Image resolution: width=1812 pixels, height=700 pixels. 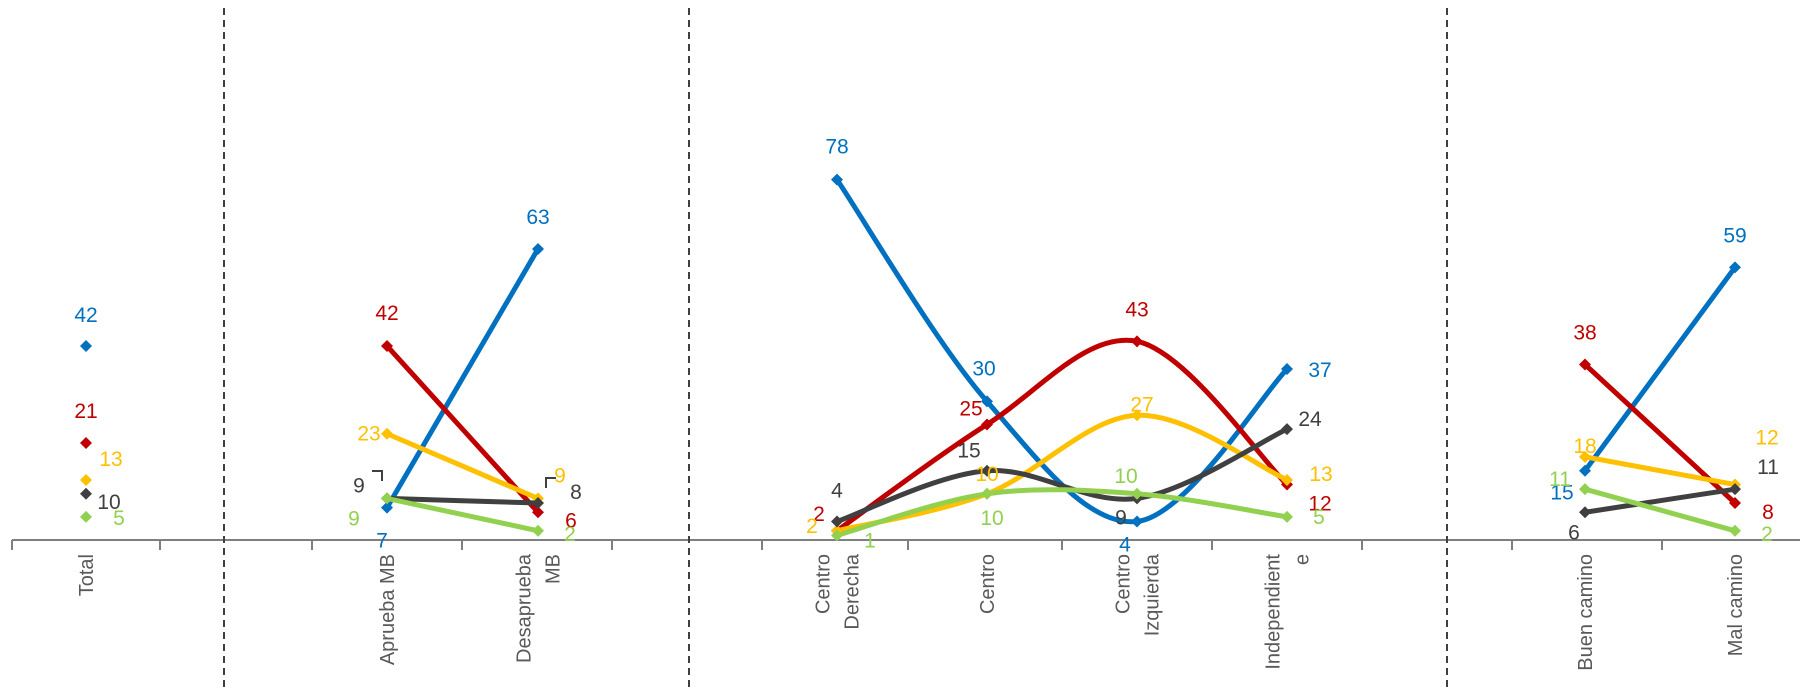 What do you see at coordinates (1141, 404) in the screenshot?
I see `data-label: 27` at bounding box center [1141, 404].